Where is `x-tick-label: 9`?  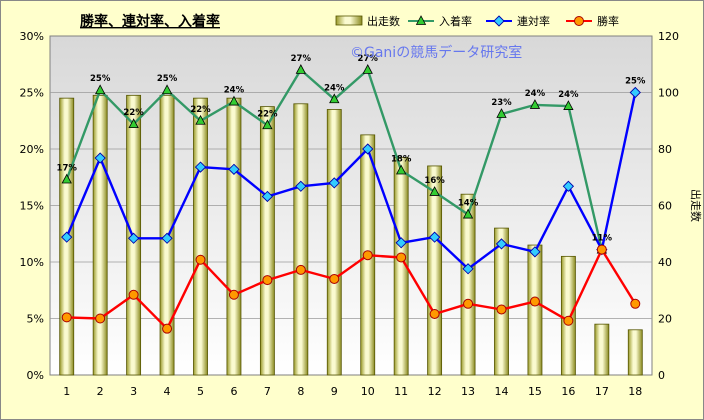
x-tick-label: 9 is located at coordinates (334, 391).